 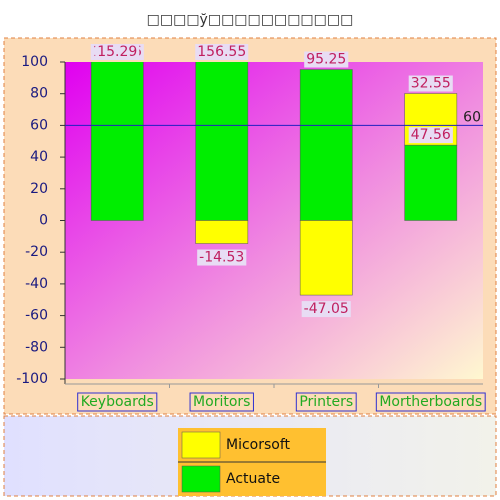 I want to click on y-tick-label: 80, so click(x=39, y=94).